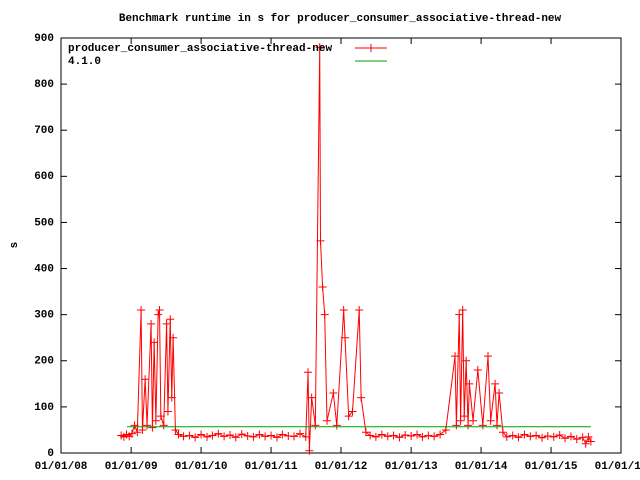  I want to click on y-tick-label: 300, so click(44, 316).